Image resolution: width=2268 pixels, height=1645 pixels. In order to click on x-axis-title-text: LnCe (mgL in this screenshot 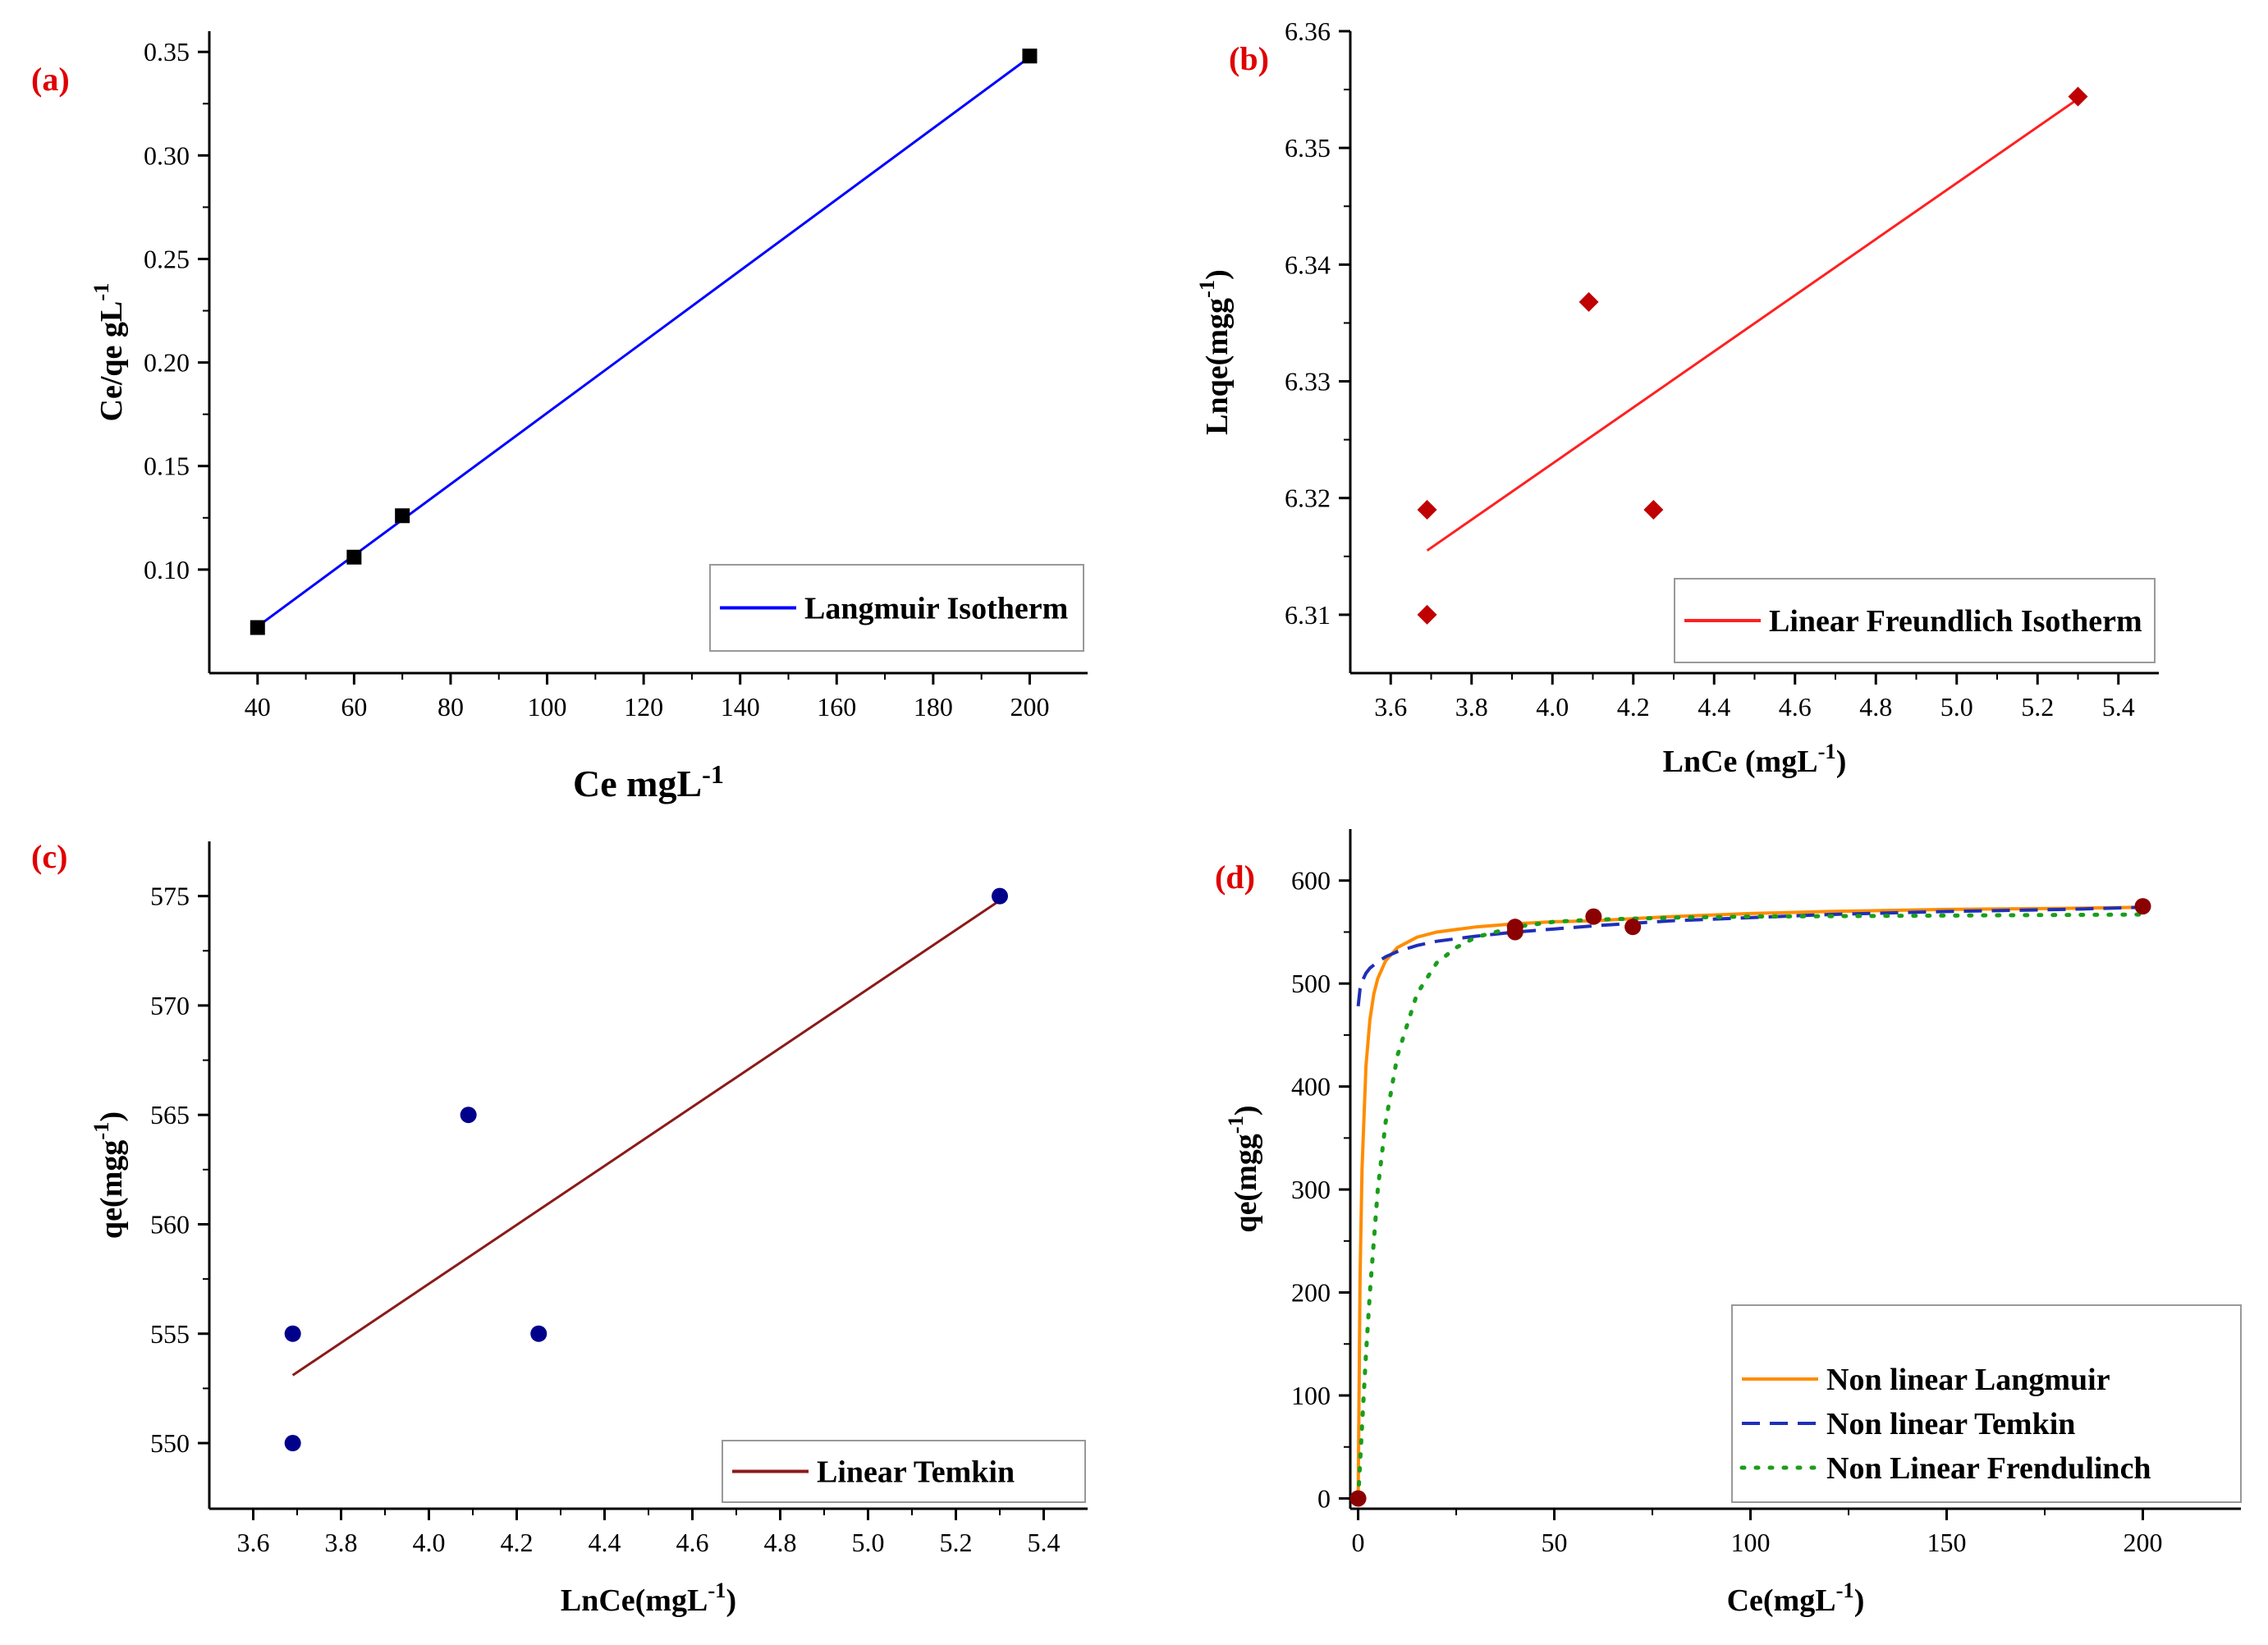, I will do `click(1740, 762)`.